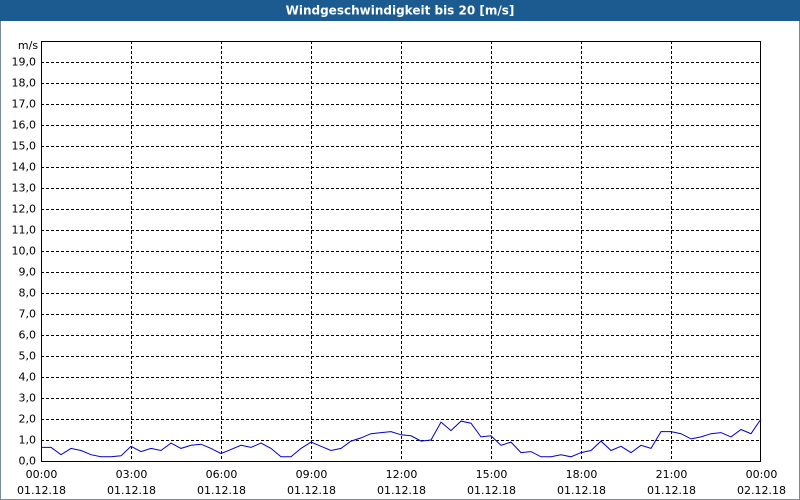 The image size is (800, 500). What do you see at coordinates (401, 438) in the screenshot?
I see `data-line` at bounding box center [401, 438].